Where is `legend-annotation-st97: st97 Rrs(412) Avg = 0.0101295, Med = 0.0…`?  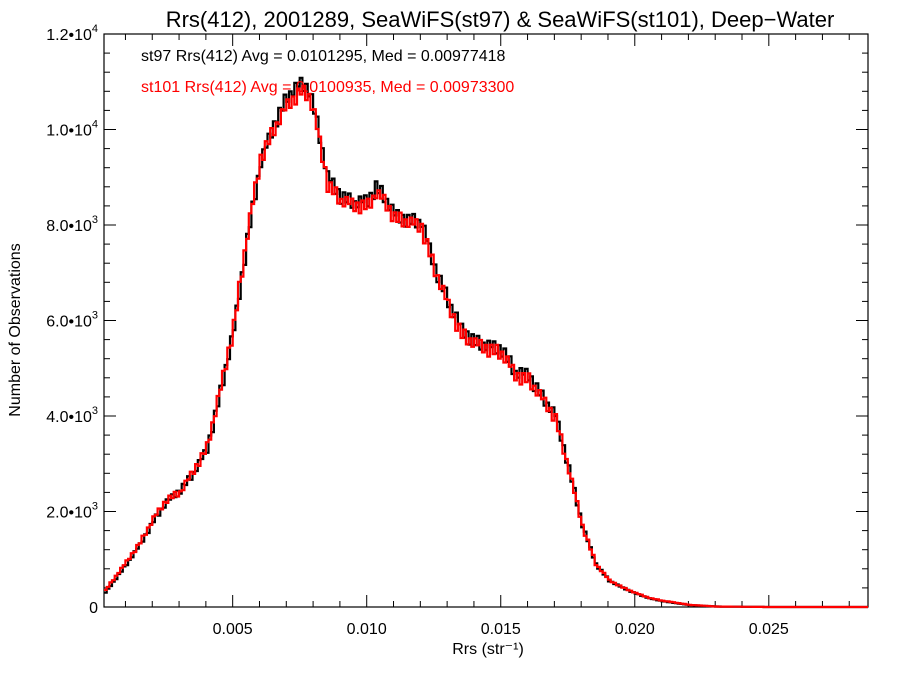 legend-annotation-st97: st97 Rrs(412) Avg = 0.0101295, Med = 0.0… is located at coordinates (323, 56).